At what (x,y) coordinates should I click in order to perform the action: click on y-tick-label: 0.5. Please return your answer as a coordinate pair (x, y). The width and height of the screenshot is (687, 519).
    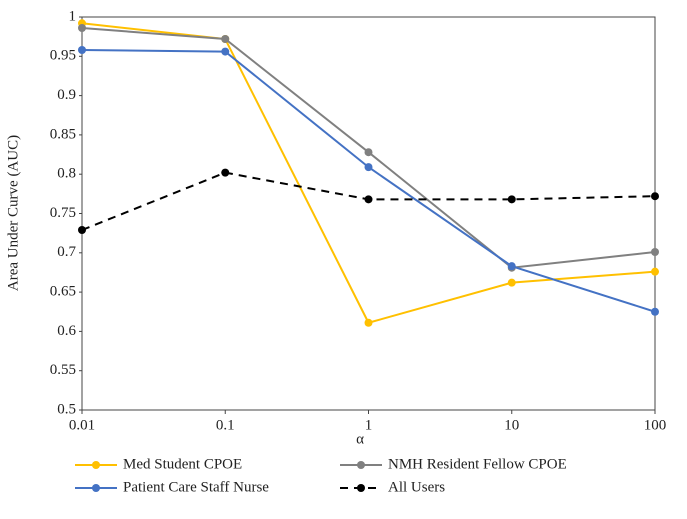
    Looking at the image, I should click on (66, 409).